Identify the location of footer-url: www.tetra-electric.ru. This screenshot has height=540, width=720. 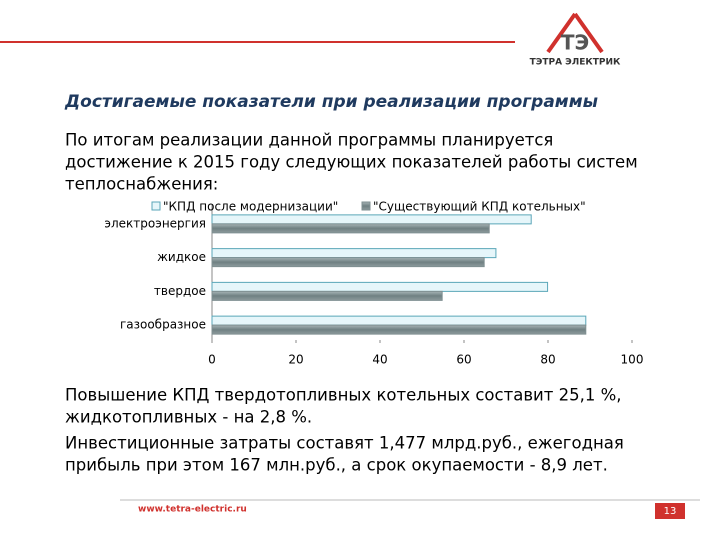
(192, 510).